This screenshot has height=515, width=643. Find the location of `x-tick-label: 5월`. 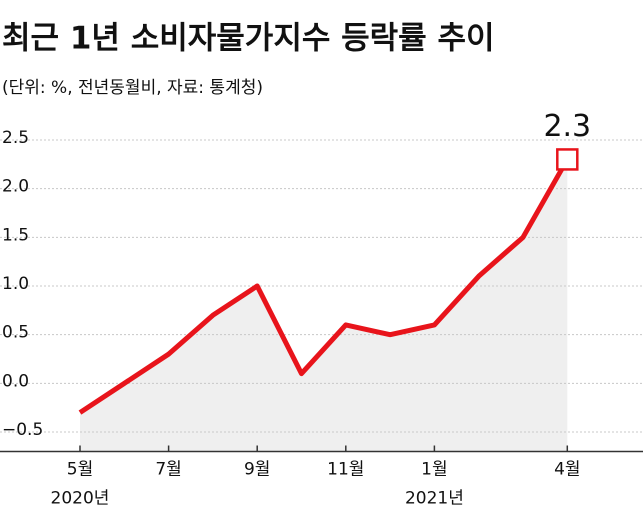

x-tick-label: 5월 is located at coordinates (80, 470).